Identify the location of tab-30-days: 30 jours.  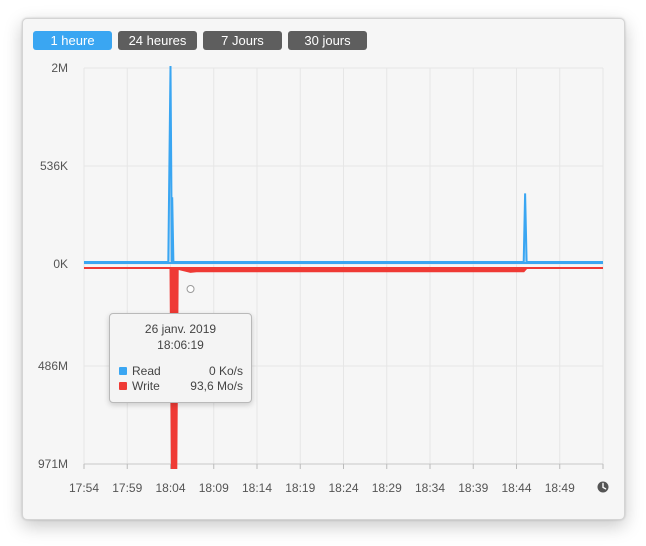
(327, 40).